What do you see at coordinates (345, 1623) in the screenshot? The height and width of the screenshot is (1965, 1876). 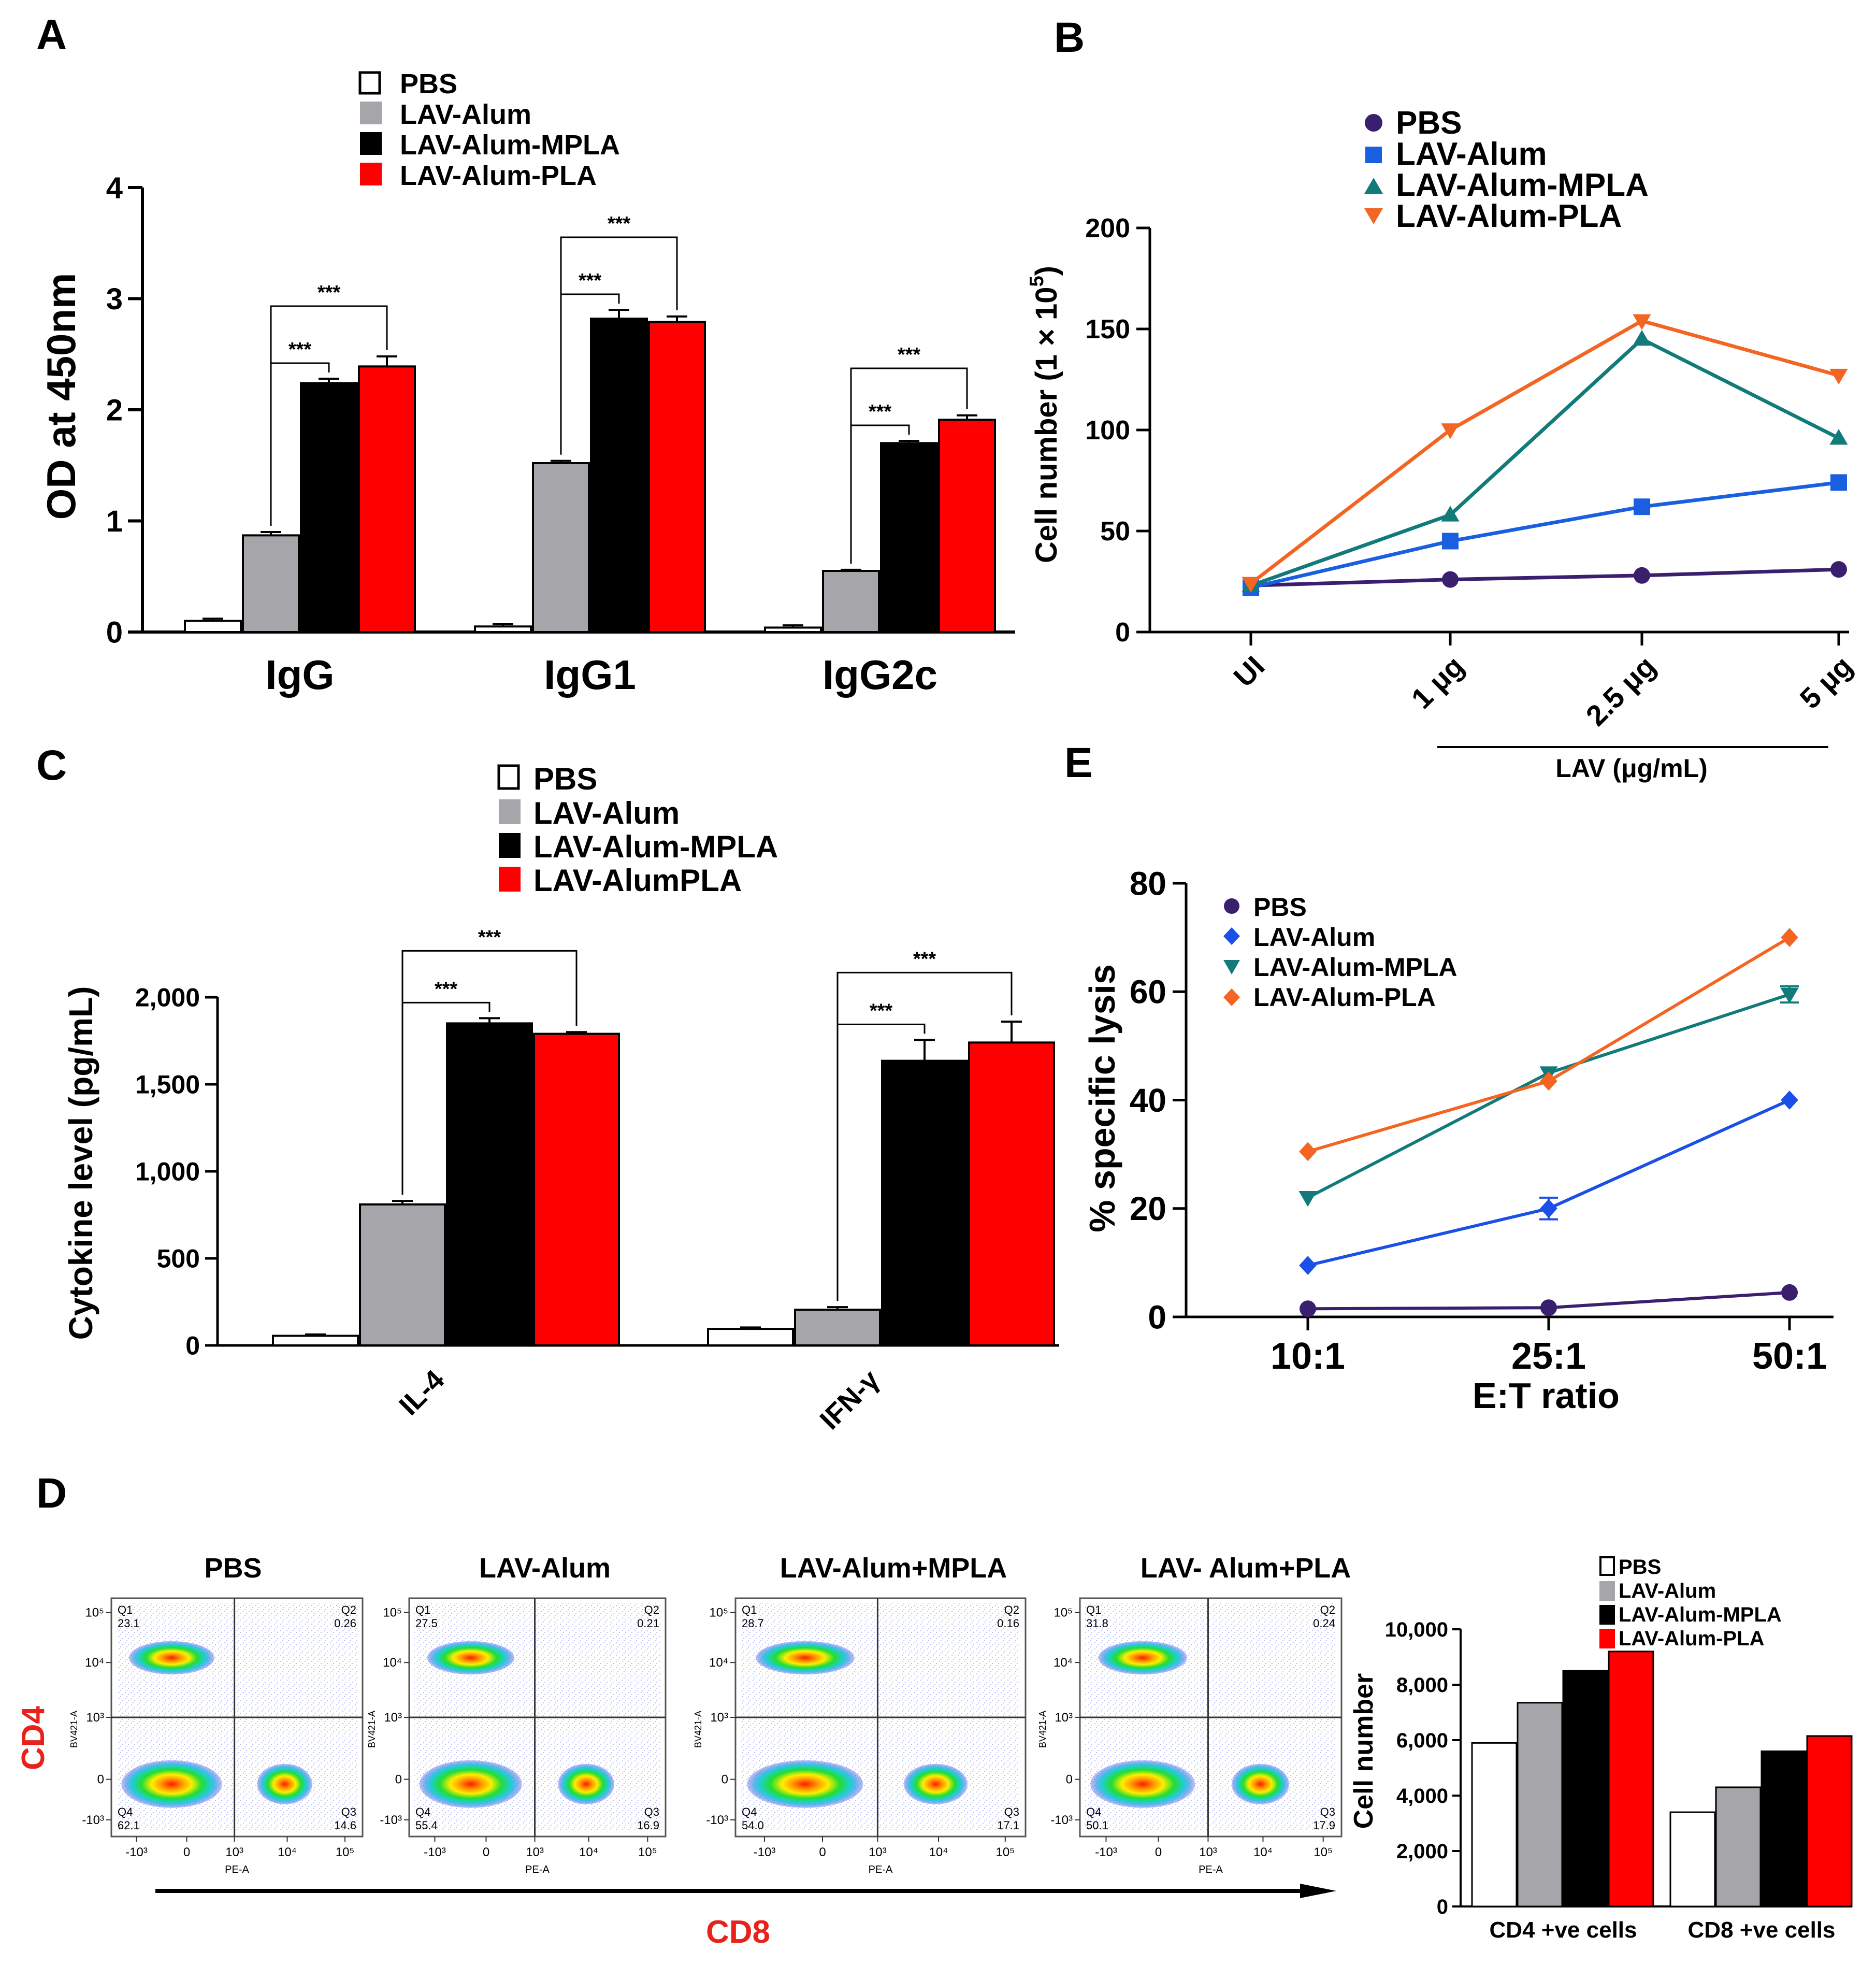 I see `quadrant-value-q2: 0.26` at bounding box center [345, 1623].